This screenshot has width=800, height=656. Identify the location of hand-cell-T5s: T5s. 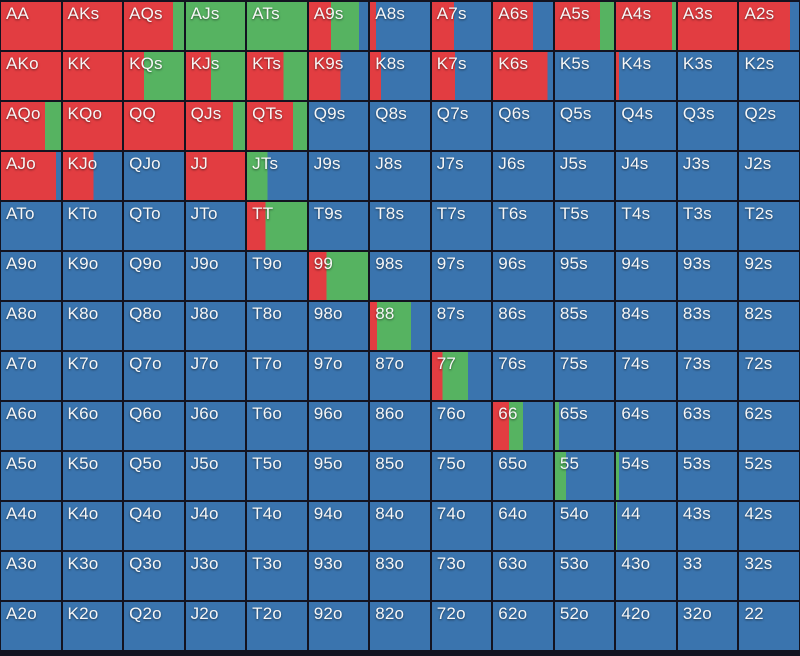
(584, 226).